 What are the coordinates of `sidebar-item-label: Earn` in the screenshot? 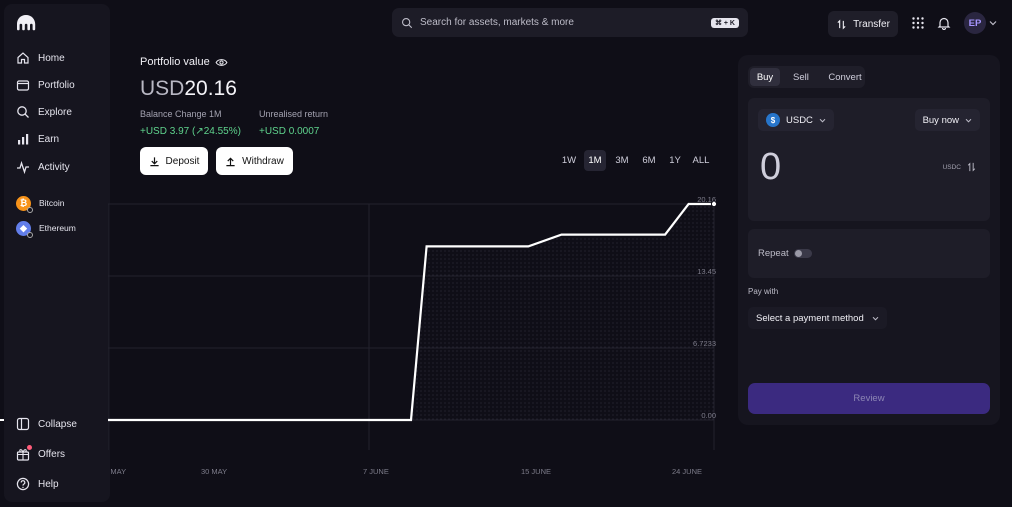 It's located at (49, 139).